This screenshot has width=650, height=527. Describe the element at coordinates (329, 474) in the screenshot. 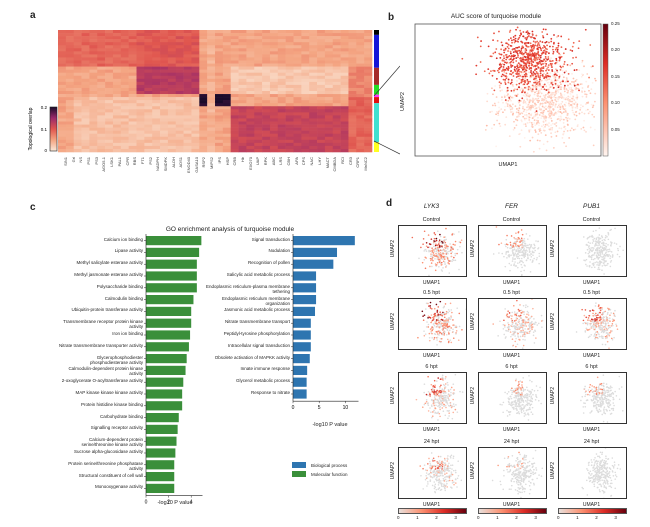

I see `legend-label: Molecular function` at that location.